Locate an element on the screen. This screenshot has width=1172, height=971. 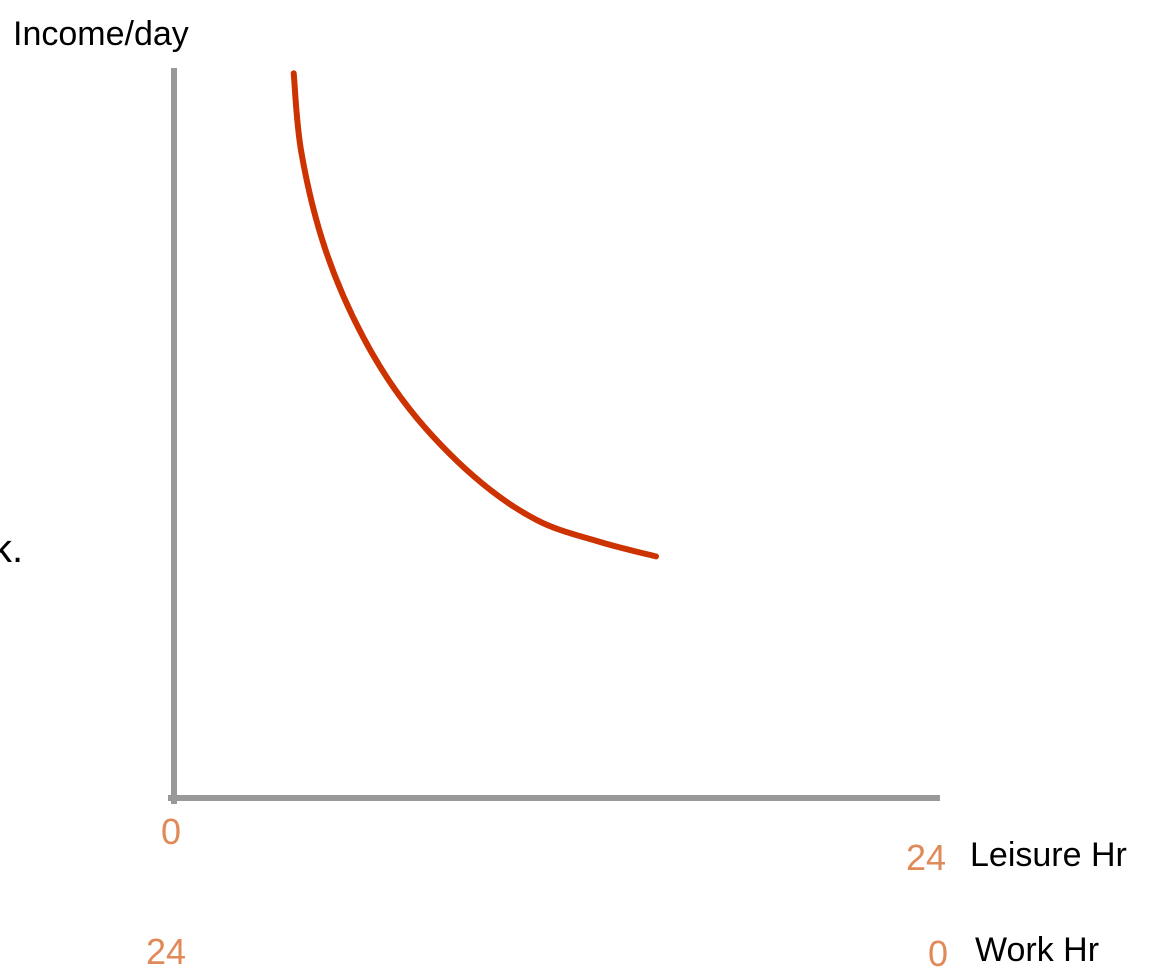
y-axis-label: Income/day is located at coordinates (101, 34).